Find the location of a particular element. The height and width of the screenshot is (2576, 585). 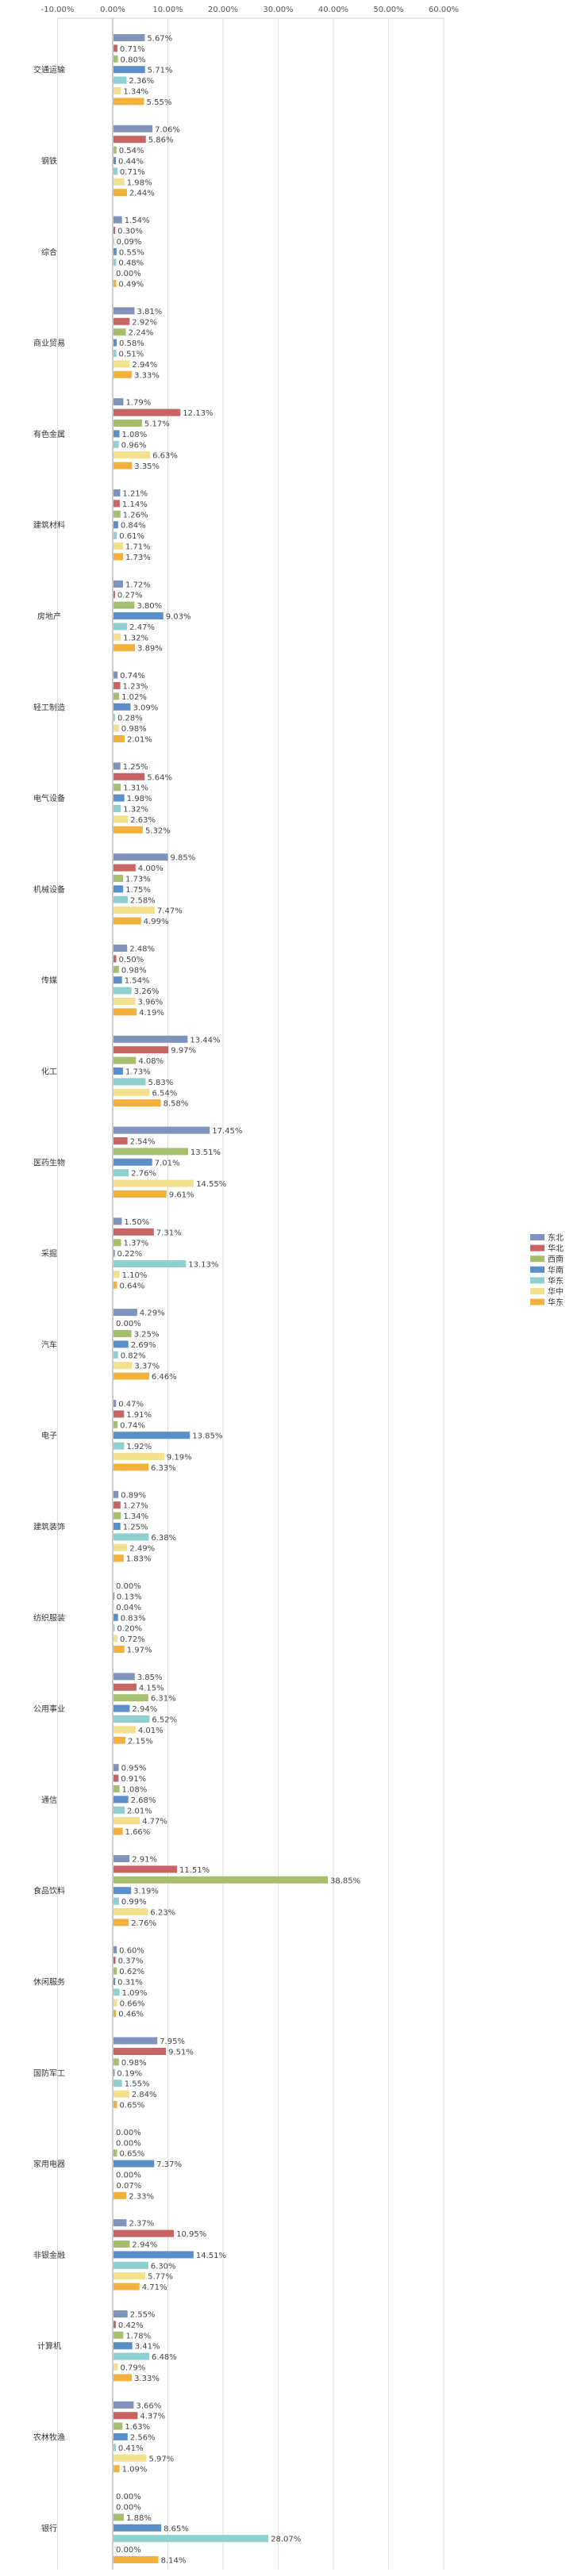

data-label: 5.77% is located at coordinates (161, 2278).